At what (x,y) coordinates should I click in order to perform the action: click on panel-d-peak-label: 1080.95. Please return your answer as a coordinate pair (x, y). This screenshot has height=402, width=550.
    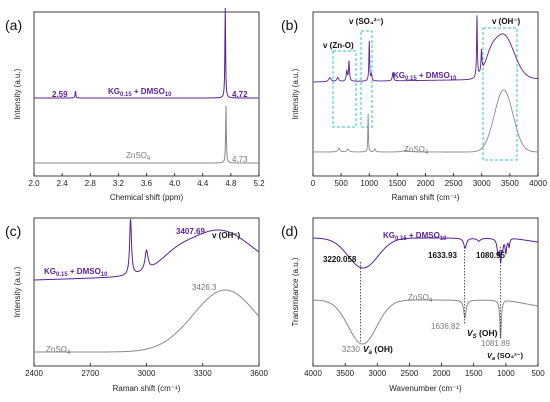
    Looking at the image, I should click on (490, 255).